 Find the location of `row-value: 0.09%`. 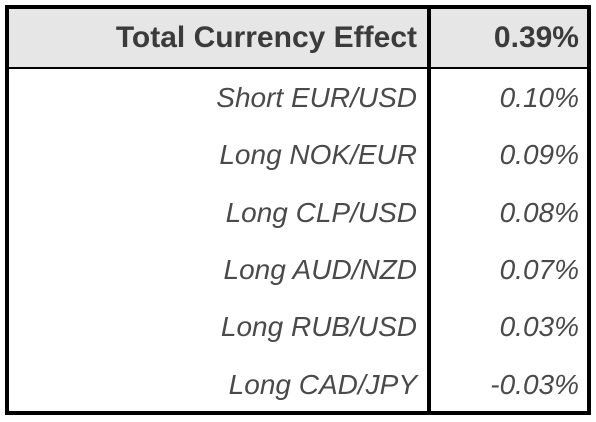

row-value: 0.09% is located at coordinates (539, 154).